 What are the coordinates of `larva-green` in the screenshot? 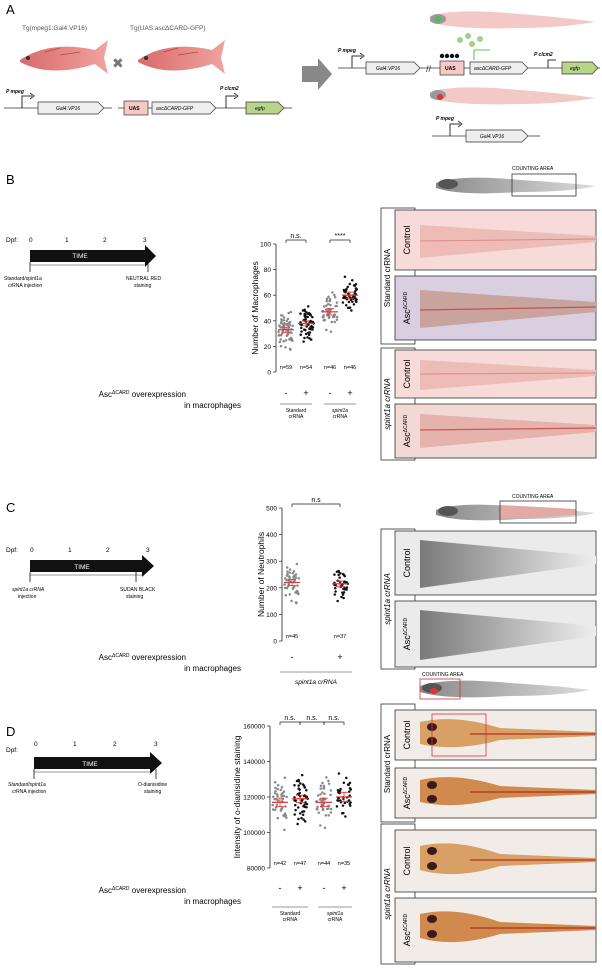 It's located at (512, 29).